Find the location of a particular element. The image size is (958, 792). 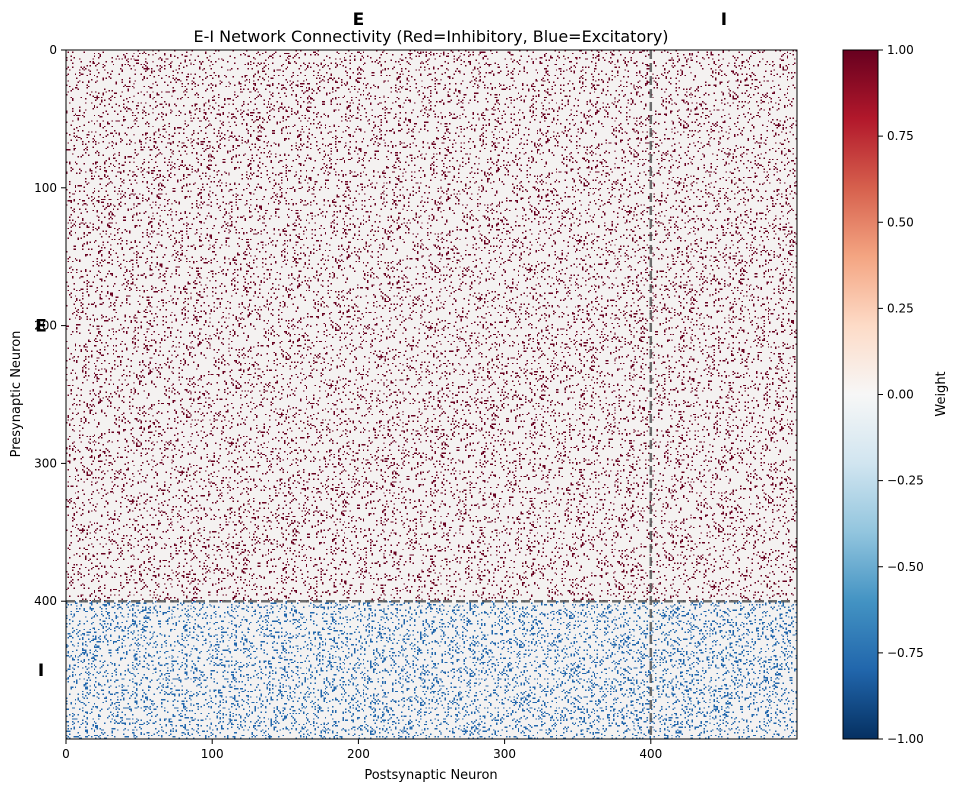

colorbar-ticks: 1.00 0.75 0.50 0.25 0.00 −0.25 −0.50 −0.75 −1.00 is located at coordinates (901, 394).